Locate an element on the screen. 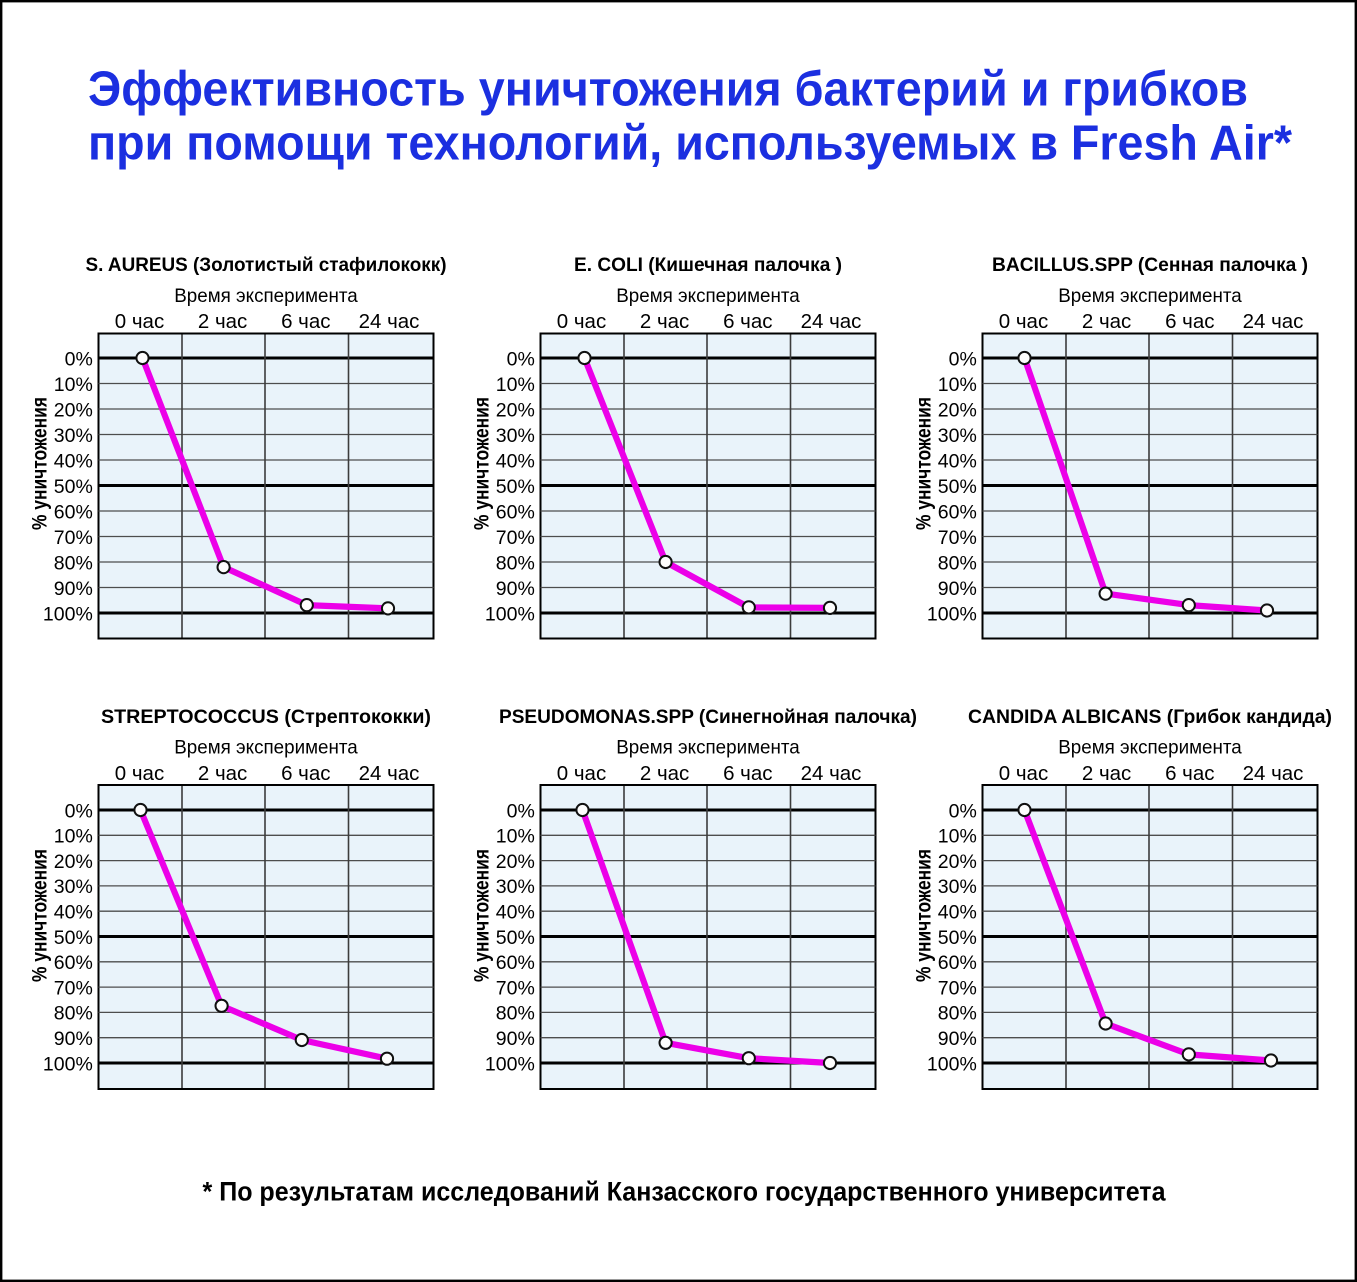  svg-text: E. COLI (Кишечная палочка ) is located at coordinates (708, 265).